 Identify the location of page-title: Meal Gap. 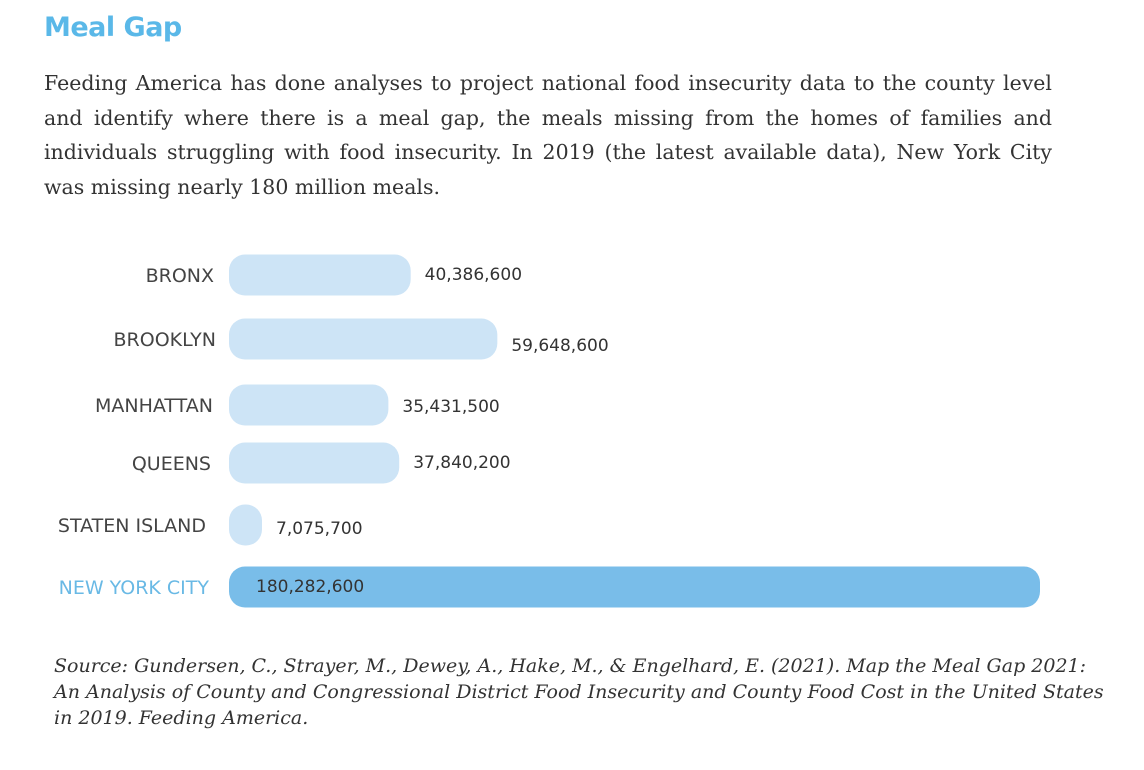
(113, 27).